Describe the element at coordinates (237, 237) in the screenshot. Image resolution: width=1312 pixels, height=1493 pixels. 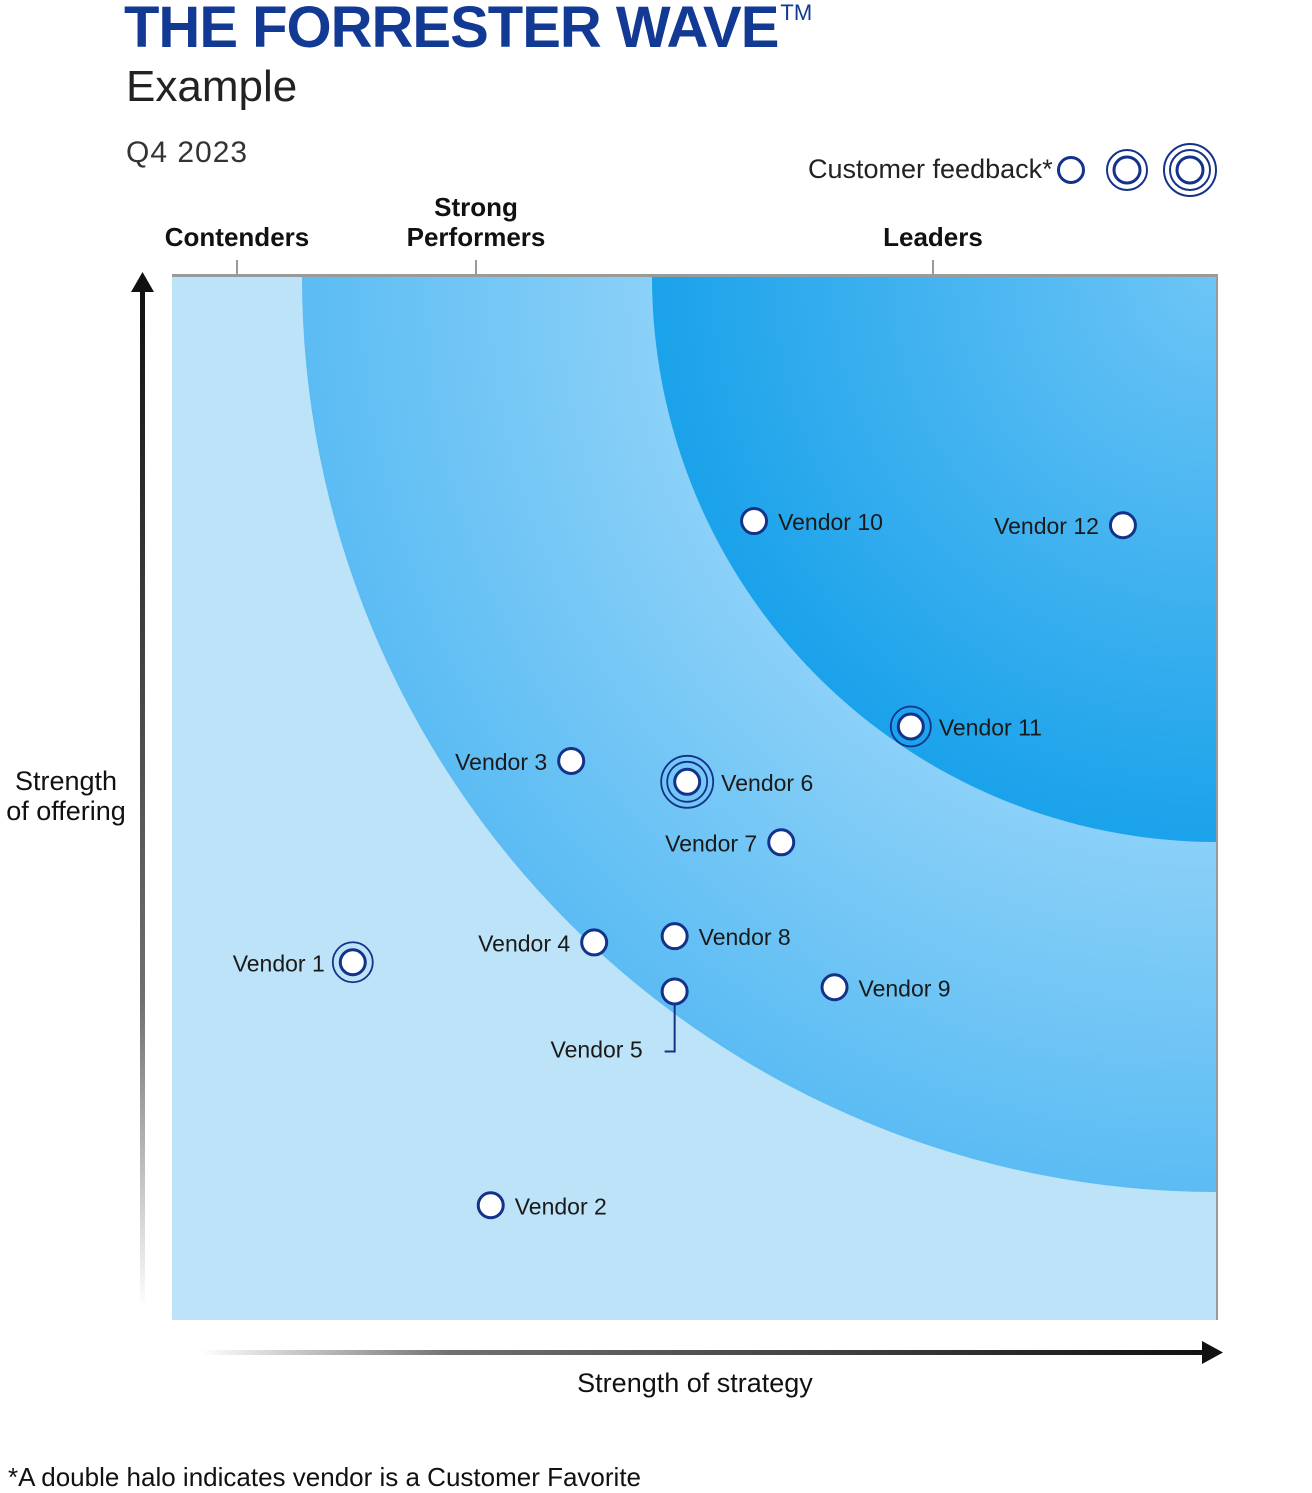
I see `category-label-contenders: Contenders` at that location.